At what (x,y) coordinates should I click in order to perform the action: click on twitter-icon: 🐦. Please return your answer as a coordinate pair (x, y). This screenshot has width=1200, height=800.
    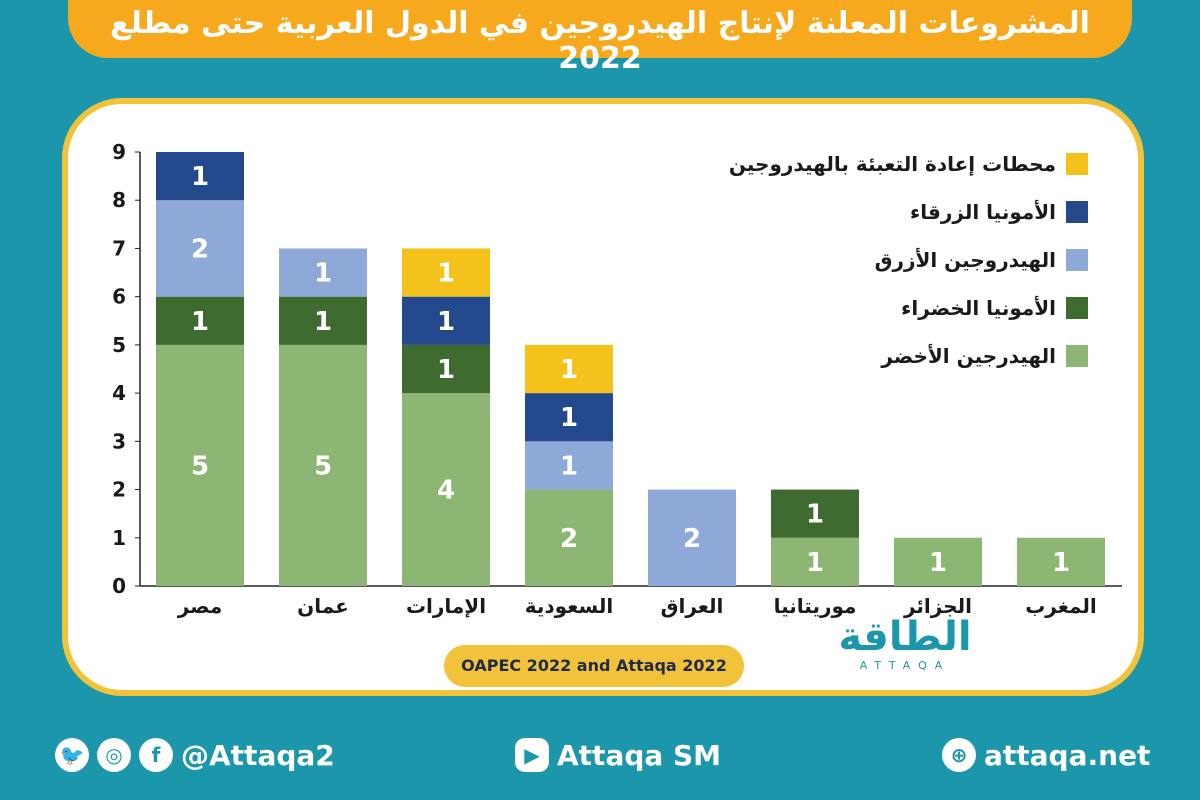
    Looking at the image, I should click on (72, 755).